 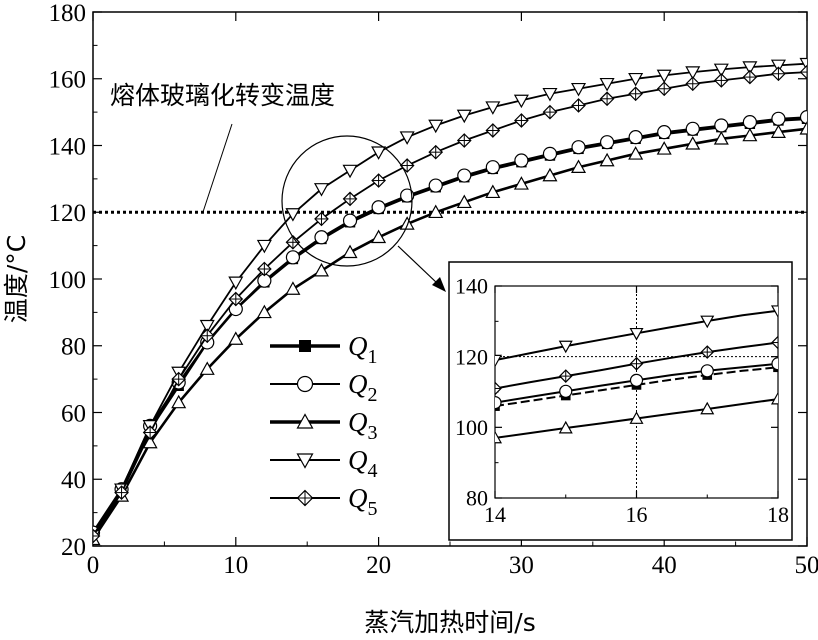 What do you see at coordinates (636, 417) in the screenshot?
I see `inset-series-q3` at bounding box center [636, 417].